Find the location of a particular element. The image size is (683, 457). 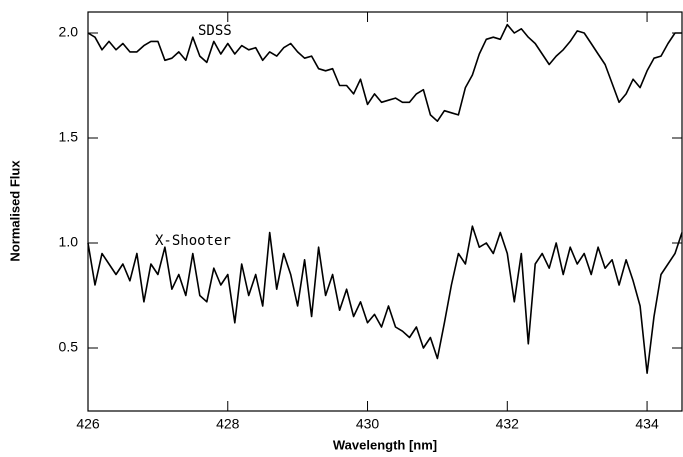

x-tick-label: 432 is located at coordinates (508, 424).